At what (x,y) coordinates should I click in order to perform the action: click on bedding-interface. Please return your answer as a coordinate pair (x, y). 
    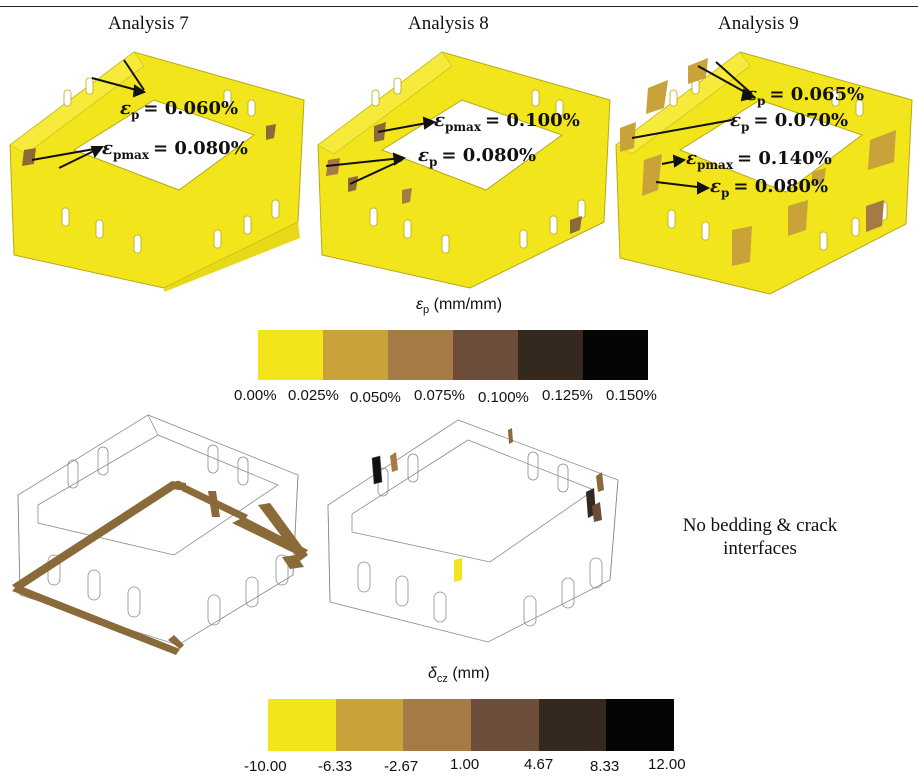
    Looking at the image, I should click on (160, 568).